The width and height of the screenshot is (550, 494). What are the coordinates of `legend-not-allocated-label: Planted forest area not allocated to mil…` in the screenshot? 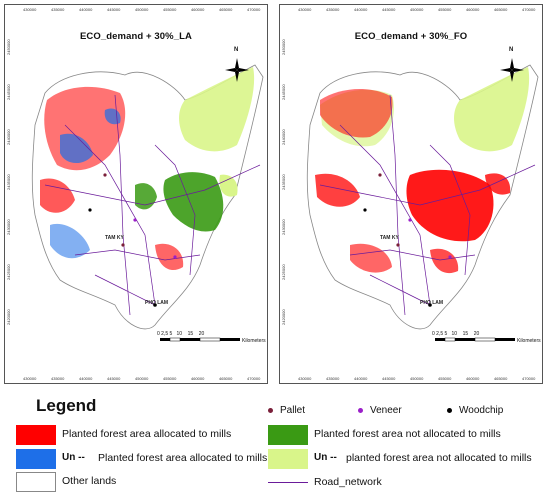 It's located at (407, 434).